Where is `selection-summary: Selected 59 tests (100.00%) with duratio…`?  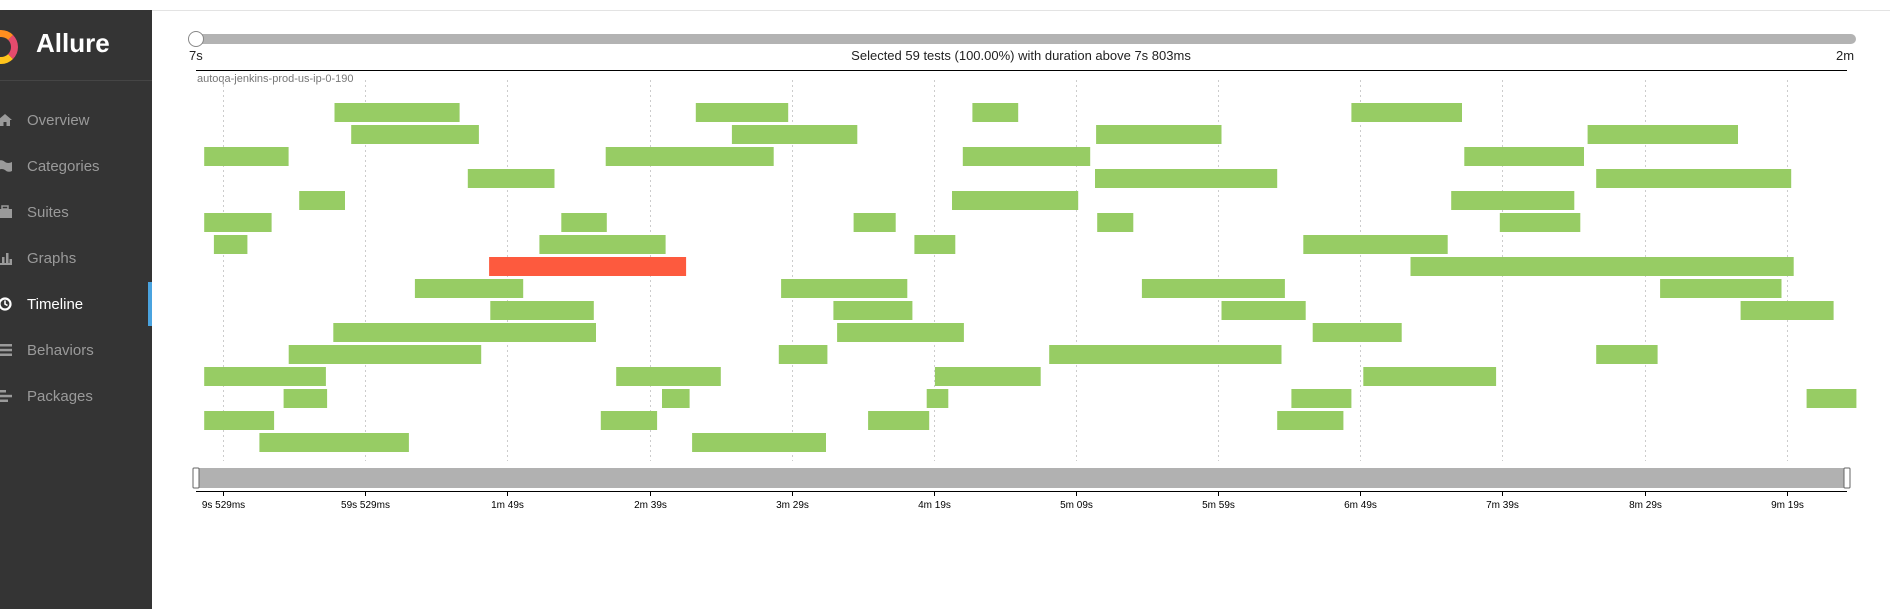 selection-summary: Selected 59 tests (100.00%) with duratio… is located at coordinates (1021, 55).